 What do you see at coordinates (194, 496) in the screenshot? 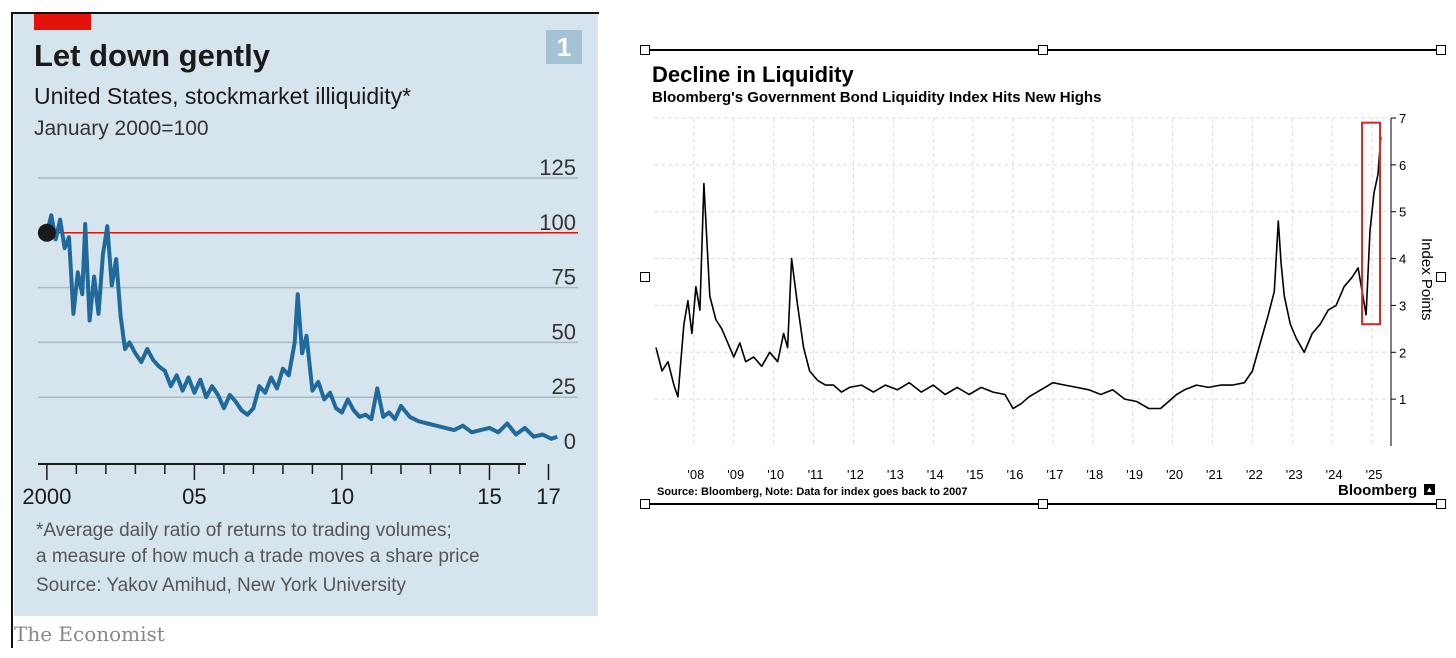
I see `econ-x-tick-label: 05` at bounding box center [194, 496].